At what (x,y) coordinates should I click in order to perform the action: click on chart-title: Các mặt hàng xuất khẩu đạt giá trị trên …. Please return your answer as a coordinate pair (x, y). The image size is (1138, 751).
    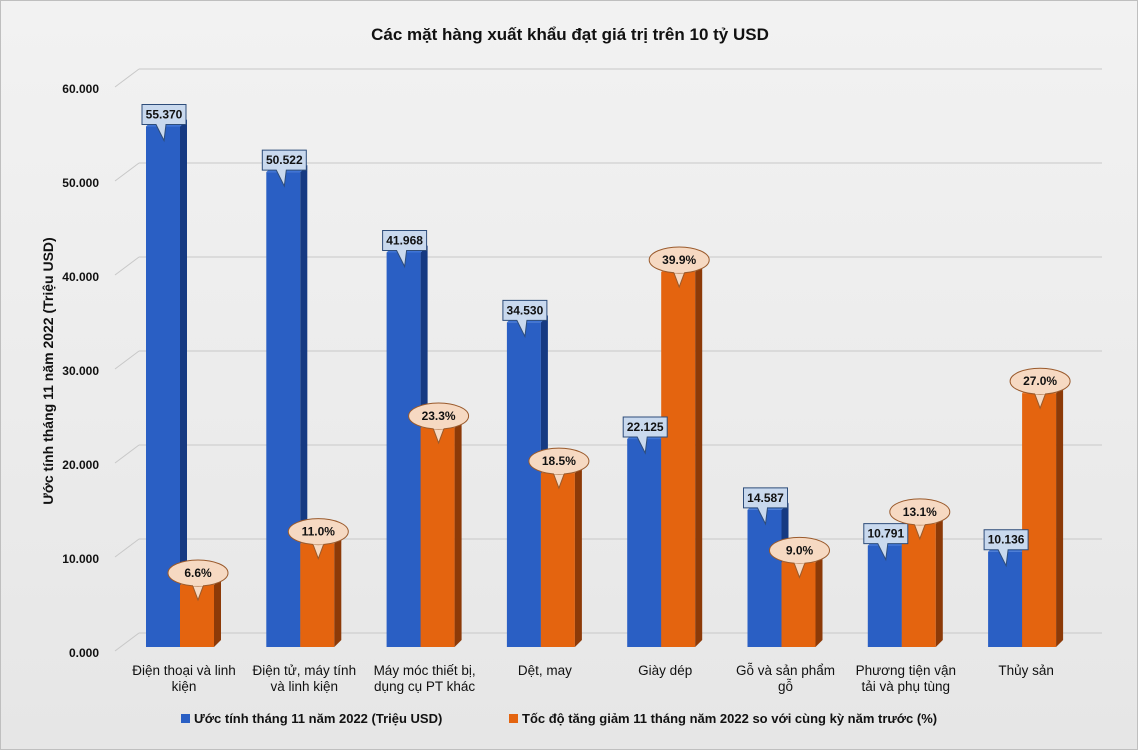
    Looking at the image, I should click on (570, 34).